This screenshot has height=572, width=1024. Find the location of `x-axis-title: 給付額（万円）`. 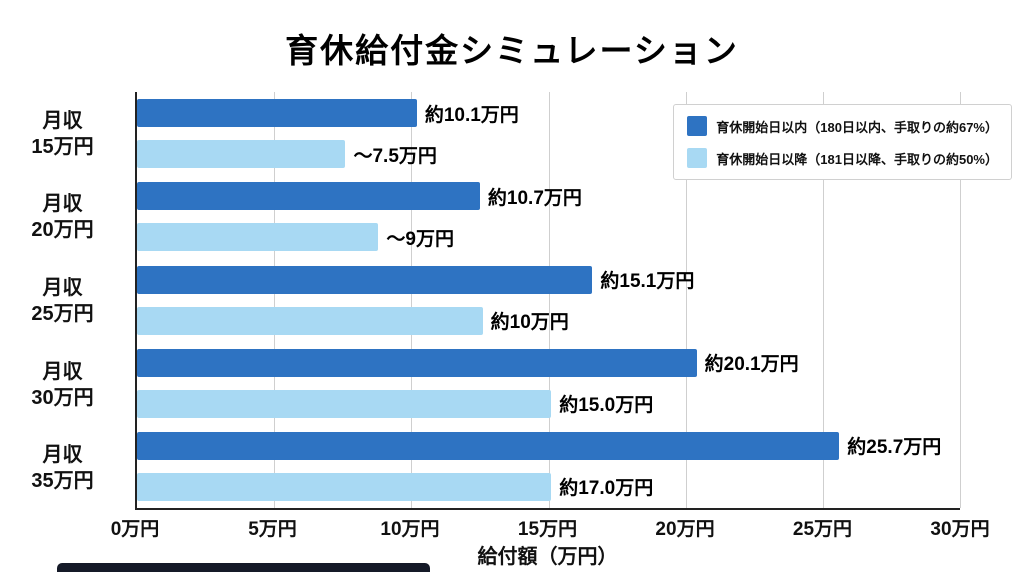

x-axis-title: 給付額（万円） is located at coordinates (547, 557).